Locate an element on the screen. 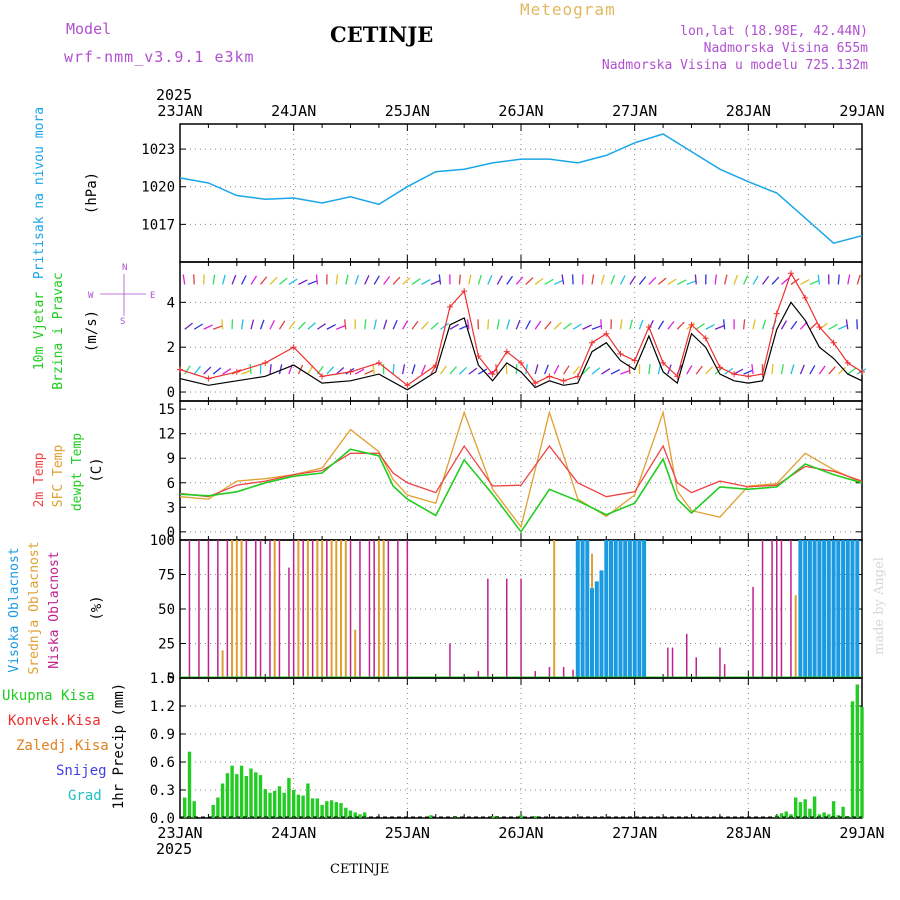 Image resolution: width=900 pixels, height=900 pixels. precip-legend-label: Ukupna Kisa is located at coordinates (48, 696).